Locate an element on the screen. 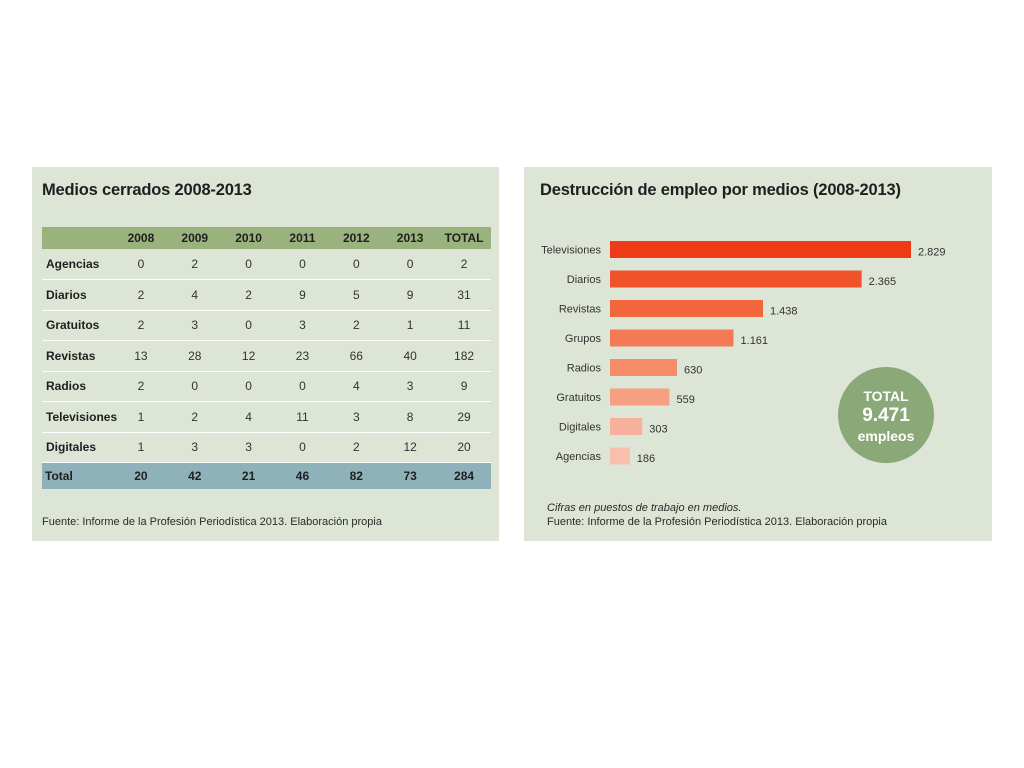 Image resolution: width=1024 pixels, height=768 pixels. total-badge-label: TOTAL is located at coordinates (886, 396).